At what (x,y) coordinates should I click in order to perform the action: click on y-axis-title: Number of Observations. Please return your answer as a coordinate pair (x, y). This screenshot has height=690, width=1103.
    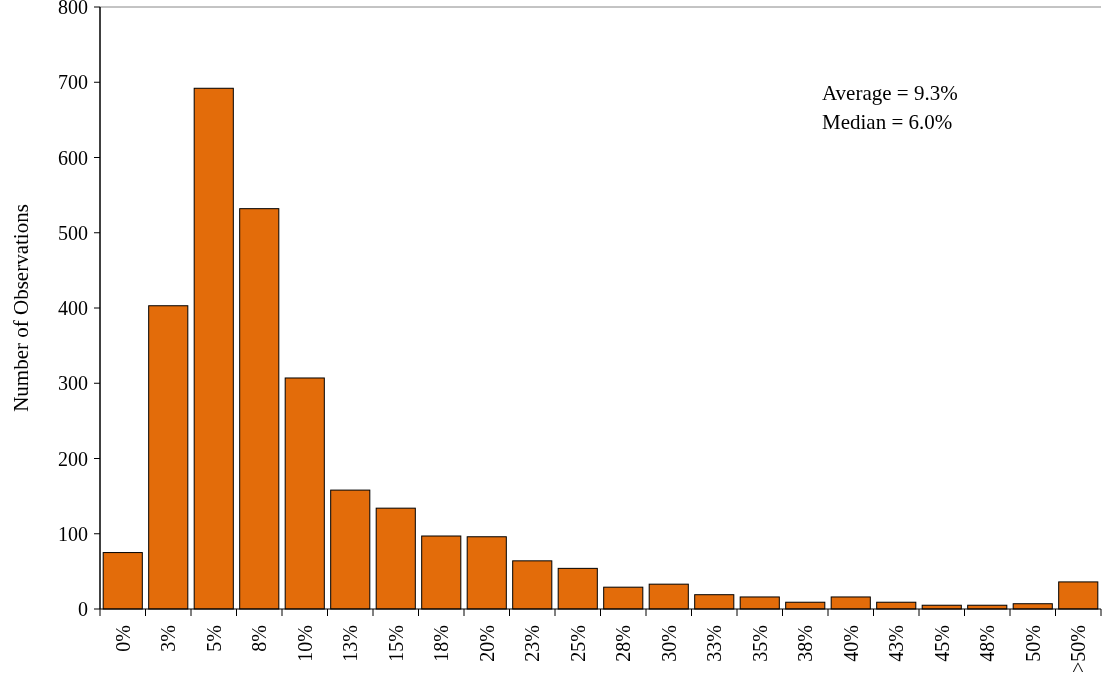
    Looking at the image, I should click on (21, 308).